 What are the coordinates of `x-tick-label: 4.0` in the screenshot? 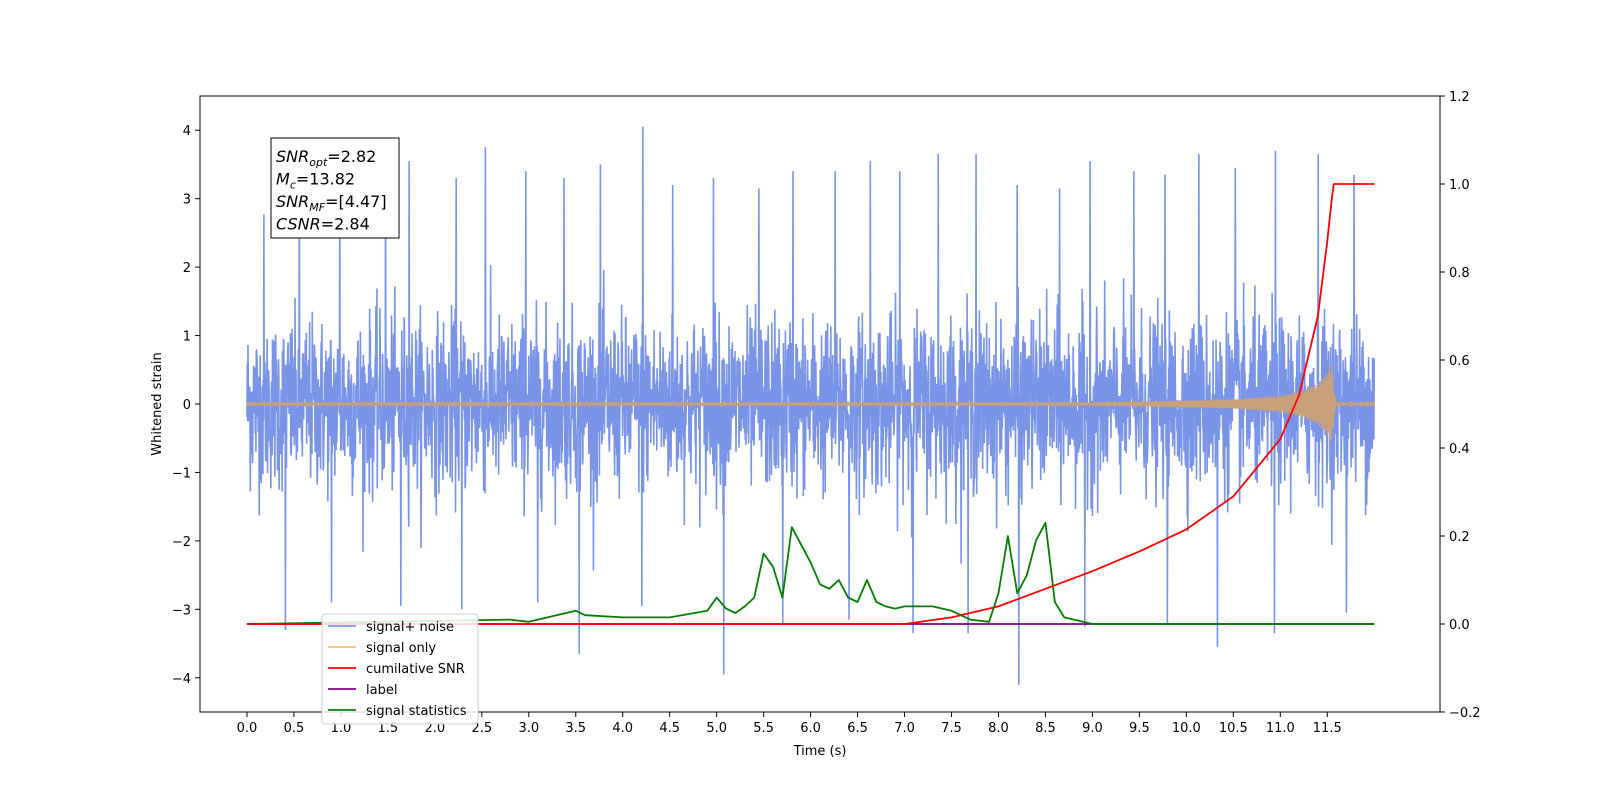 It's located at (622, 728).